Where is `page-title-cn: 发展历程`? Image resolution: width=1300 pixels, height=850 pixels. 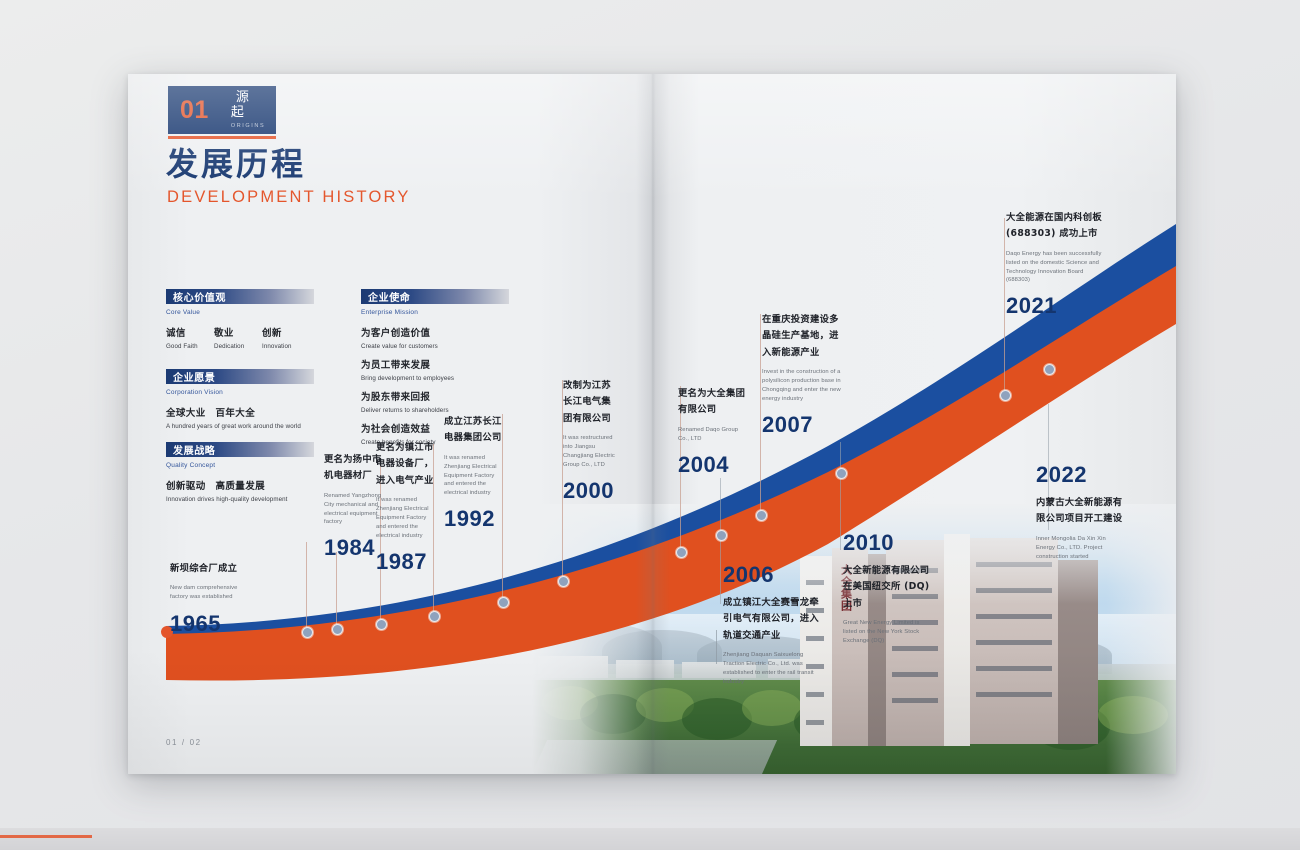
page-title-cn: 发展历程 is located at coordinates (236, 164).